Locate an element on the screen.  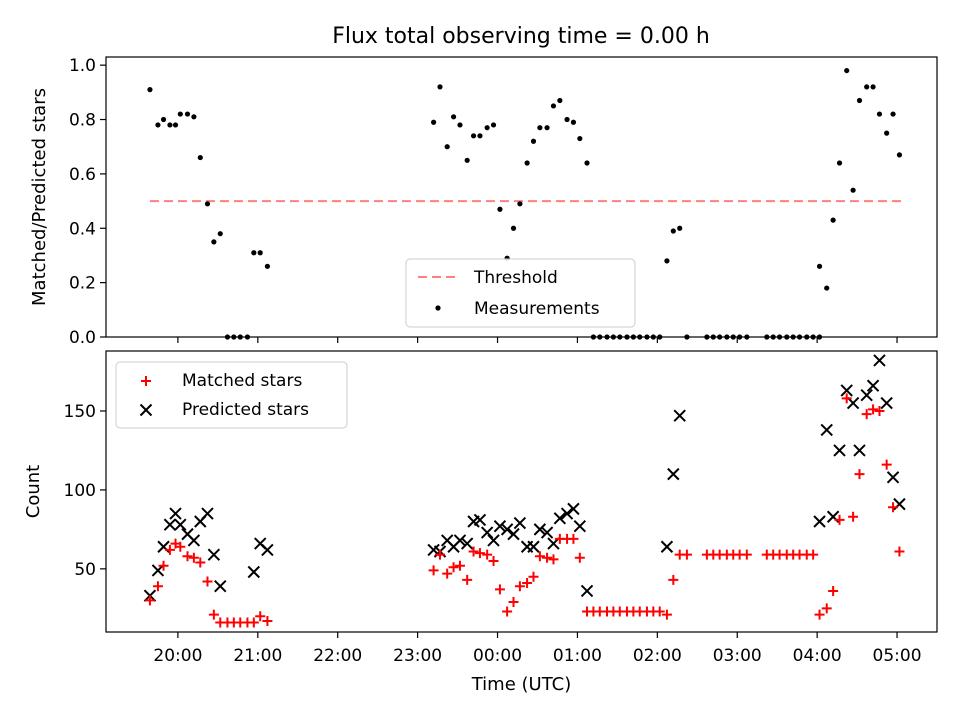
x-tick-label: 00:00 is located at coordinates (497, 656).